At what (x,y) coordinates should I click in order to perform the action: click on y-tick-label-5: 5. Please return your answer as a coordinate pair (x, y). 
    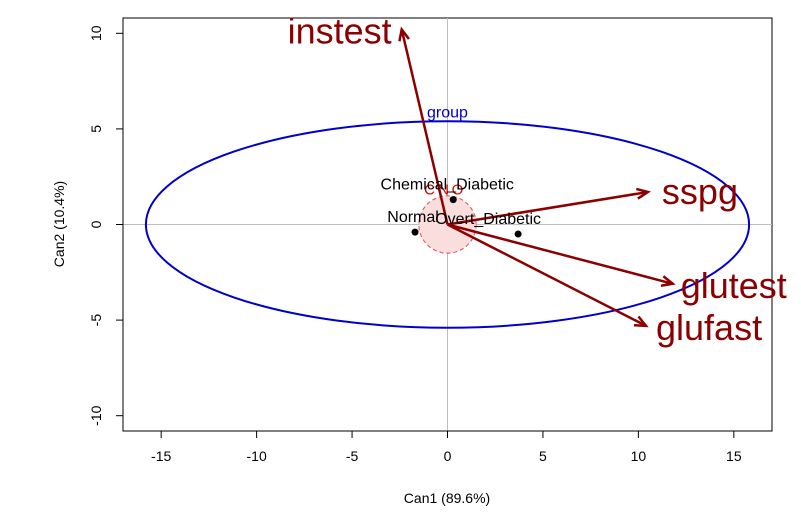
    Looking at the image, I should click on (96, 129).